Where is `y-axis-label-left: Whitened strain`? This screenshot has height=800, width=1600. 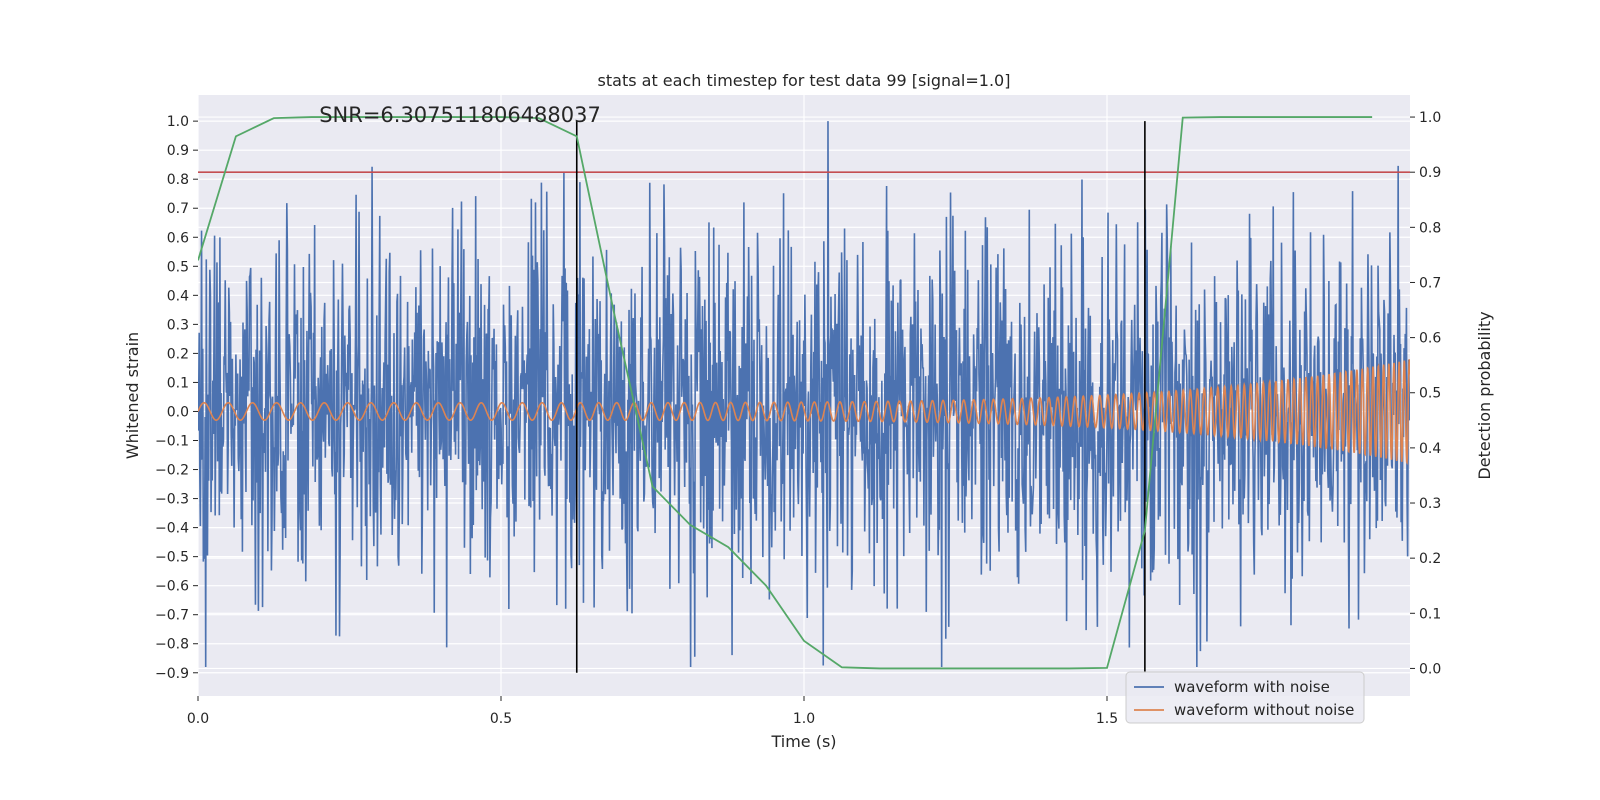
y-axis-label-left: Whitened strain is located at coordinates (132, 395).